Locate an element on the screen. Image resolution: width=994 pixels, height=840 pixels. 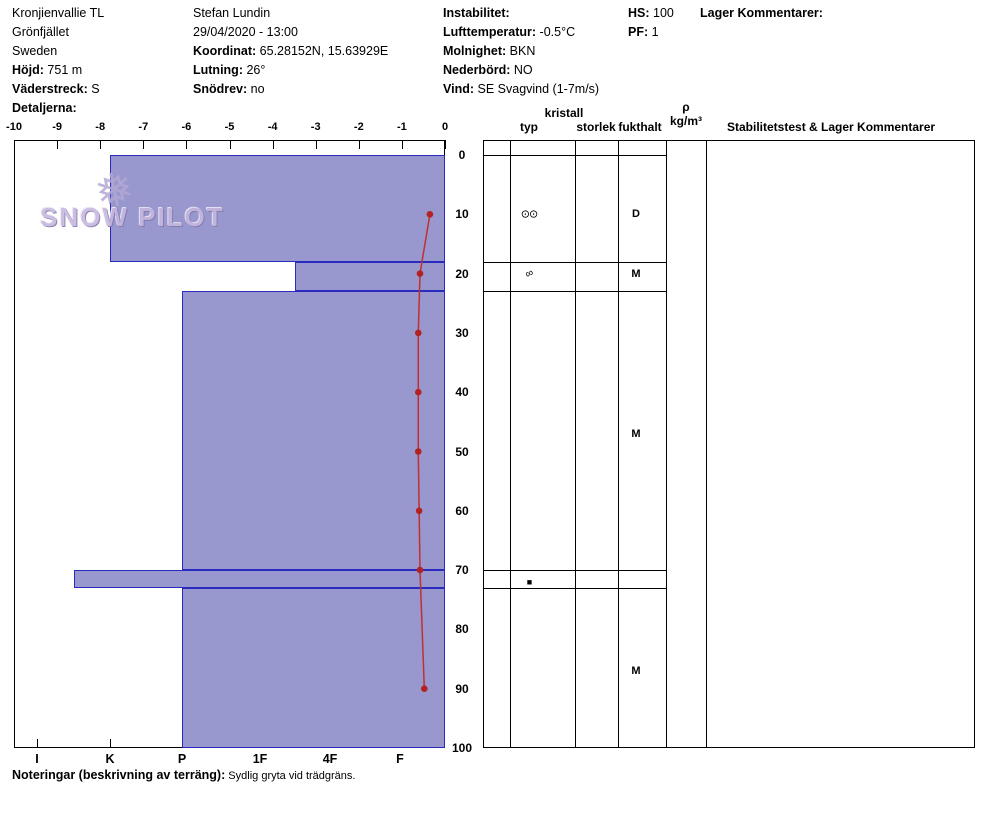
depth-axis-label: 60 is located at coordinates (462, 510).